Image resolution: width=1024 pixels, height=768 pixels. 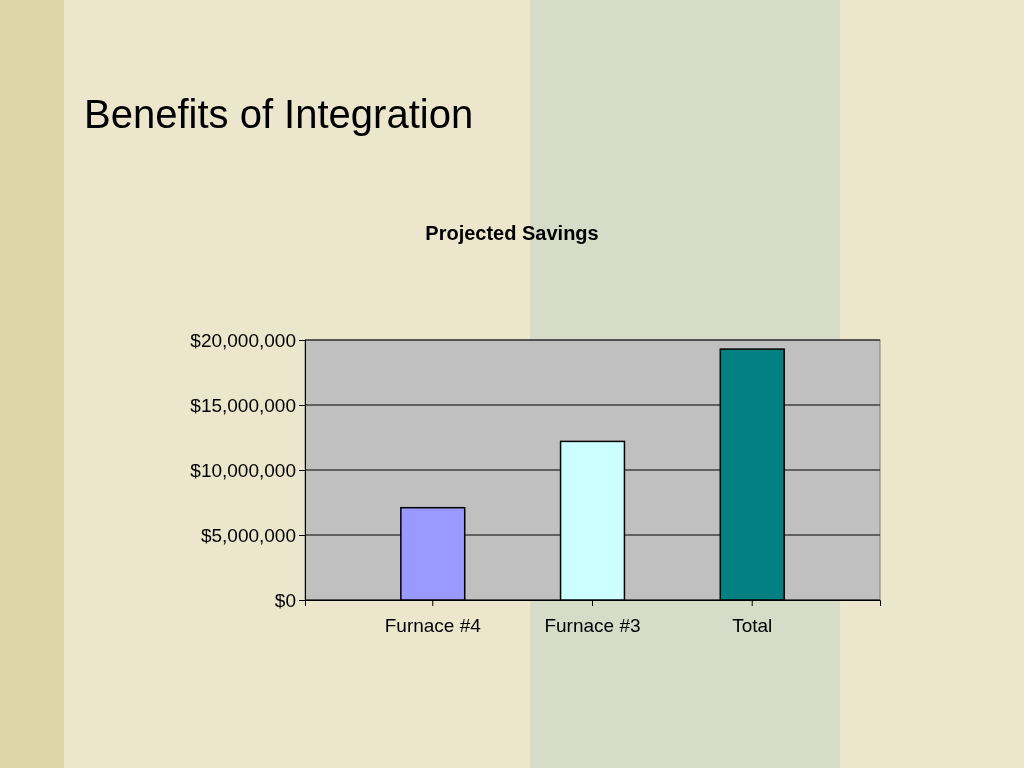 What do you see at coordinates (752, 625) in the screenshot?
I see `x-tick-label: Total` at bounding box center [752, 625].